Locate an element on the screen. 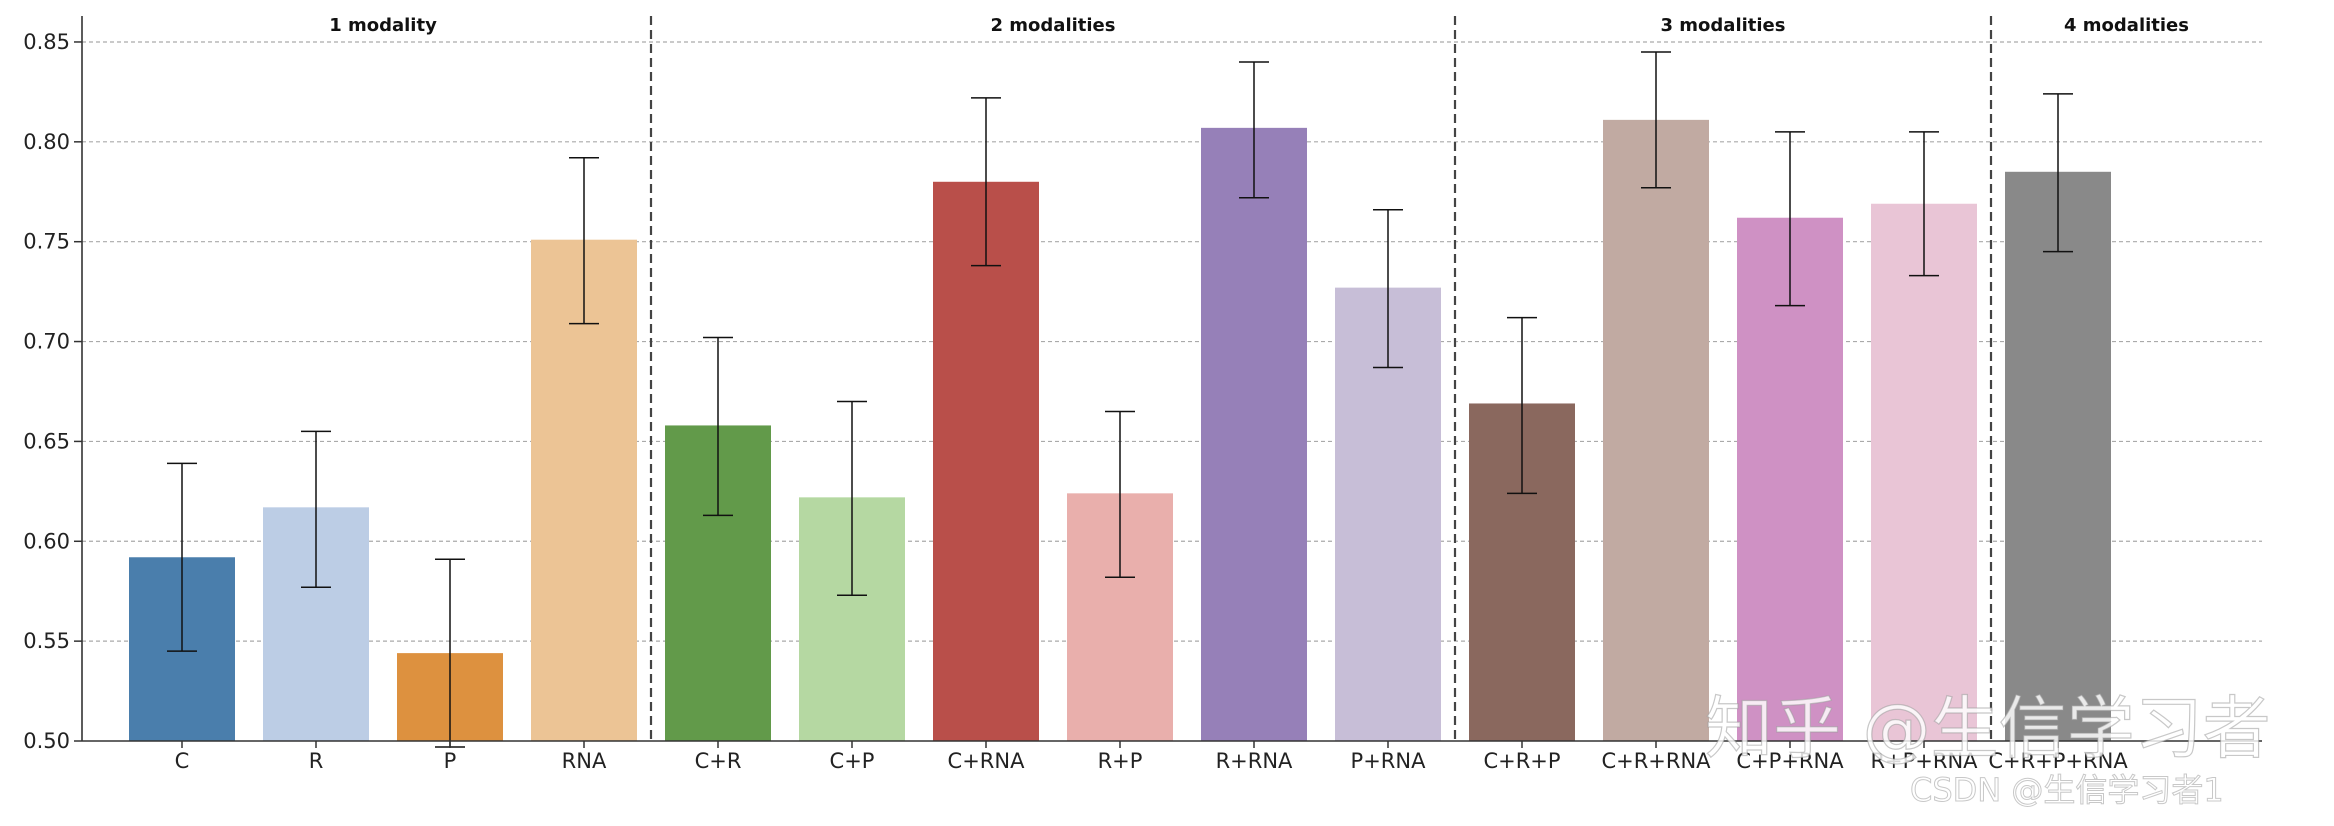 The height and width of the screenshot is (826, 2334). x-tick-label: C+RNA is located at coordinates (987, 761).